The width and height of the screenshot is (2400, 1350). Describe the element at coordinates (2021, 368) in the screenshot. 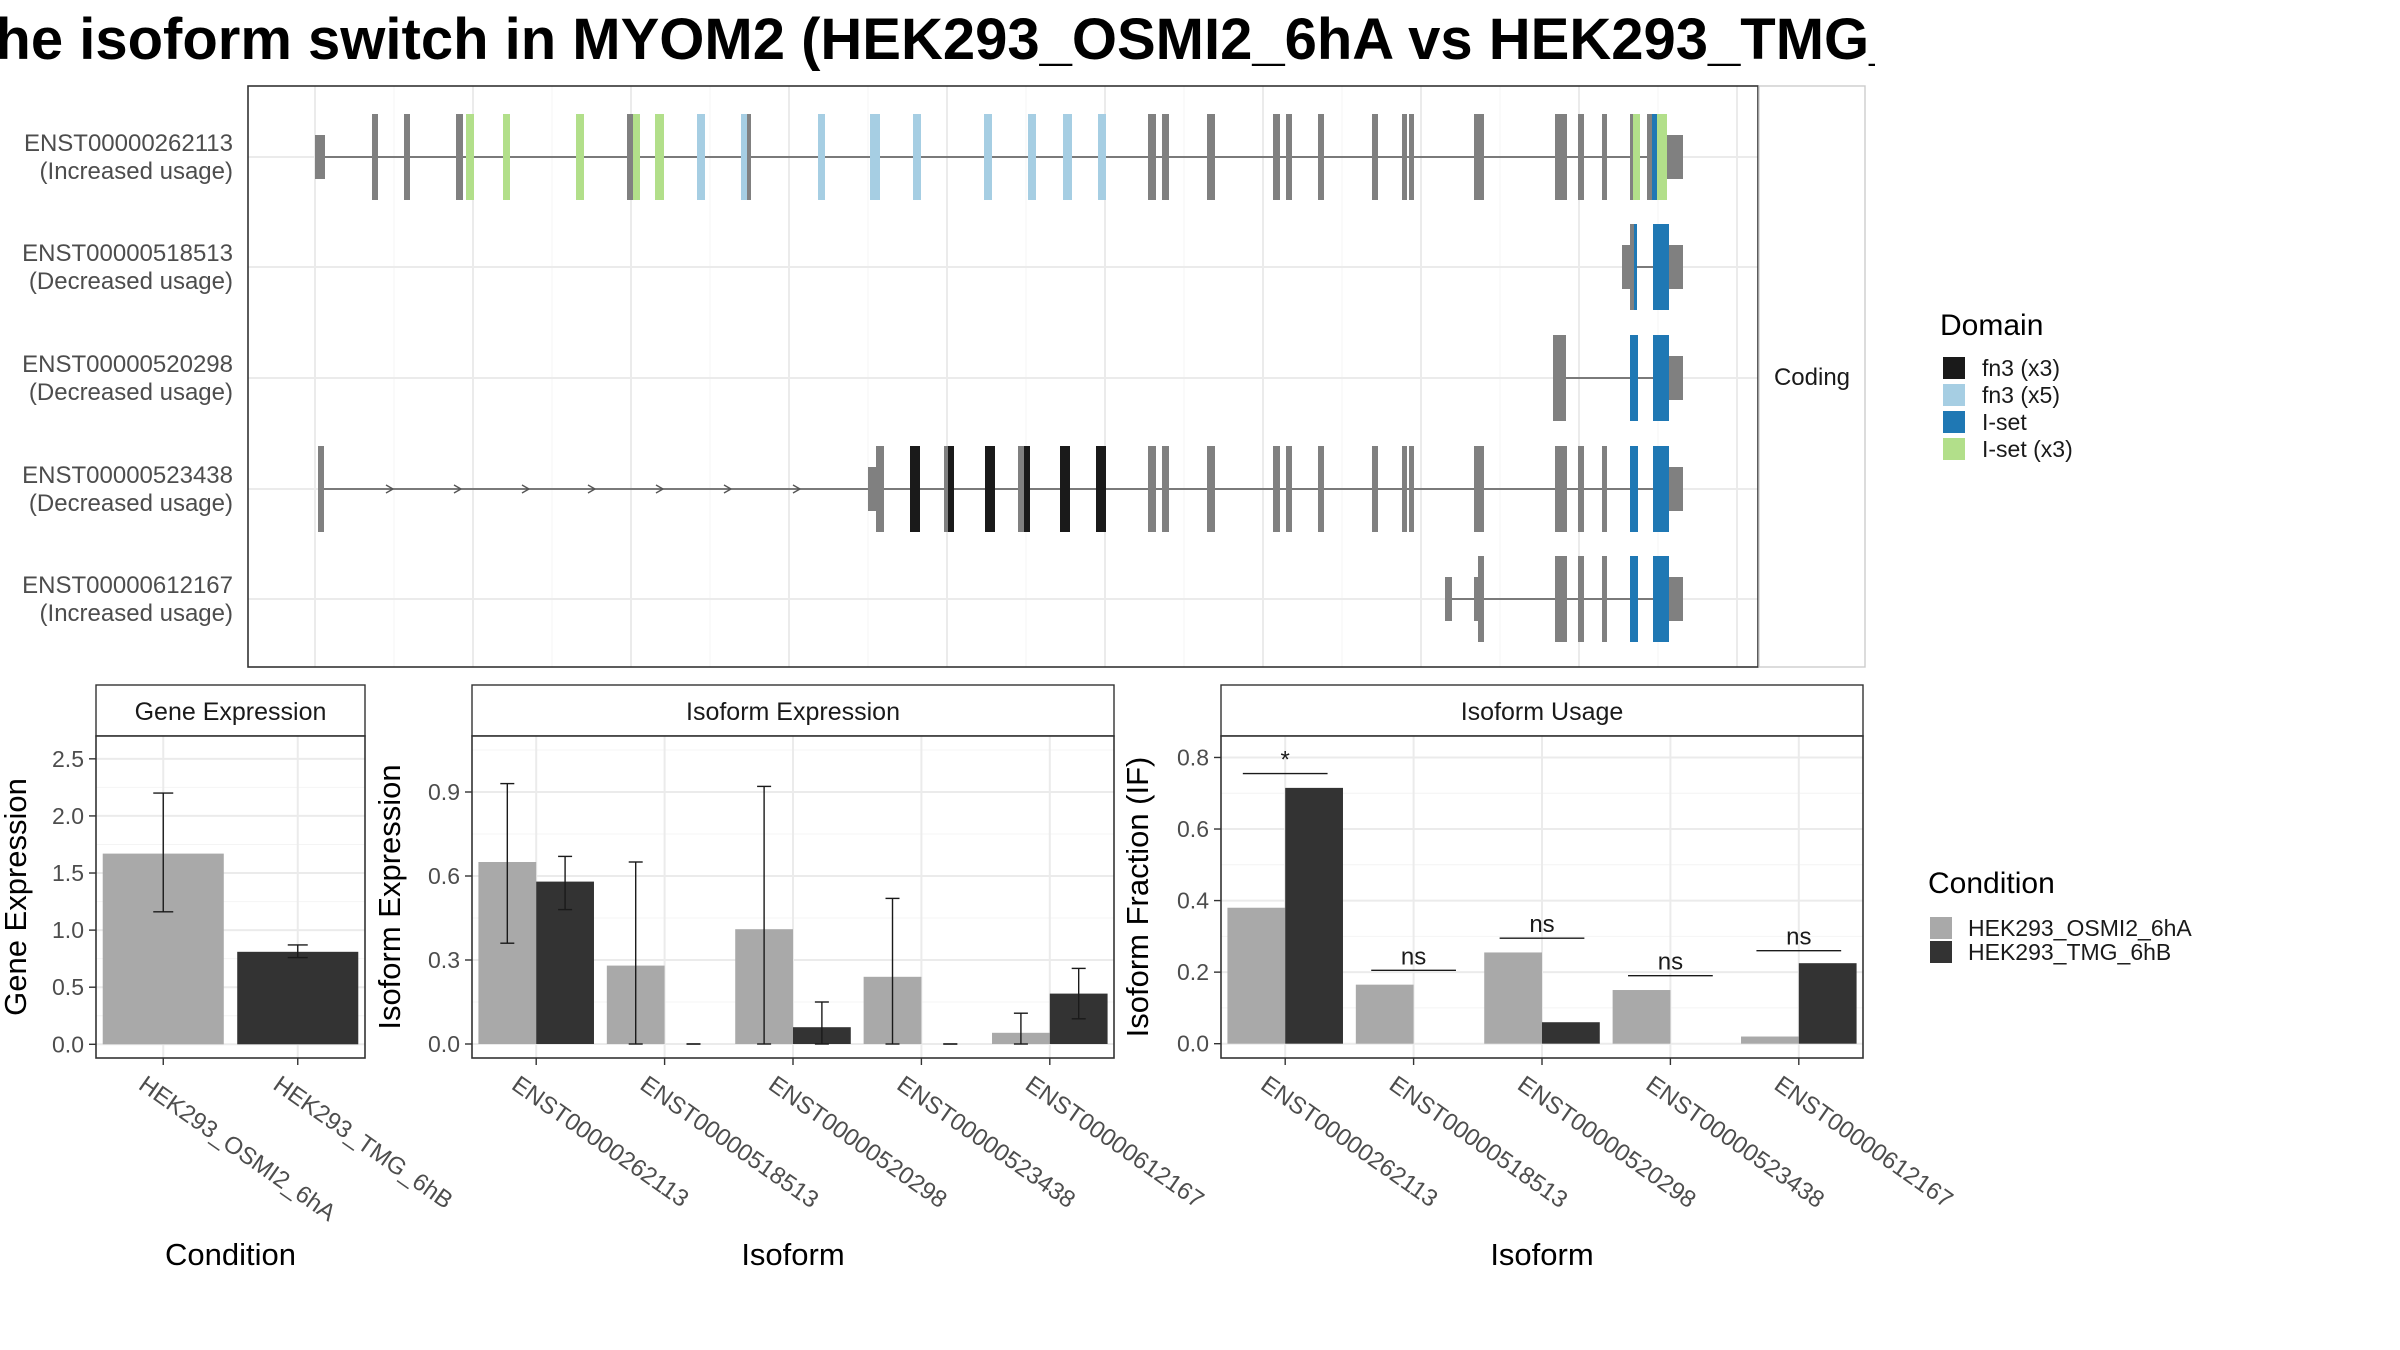

I see `domain-legend-label: fn3 (x3)` at that location.